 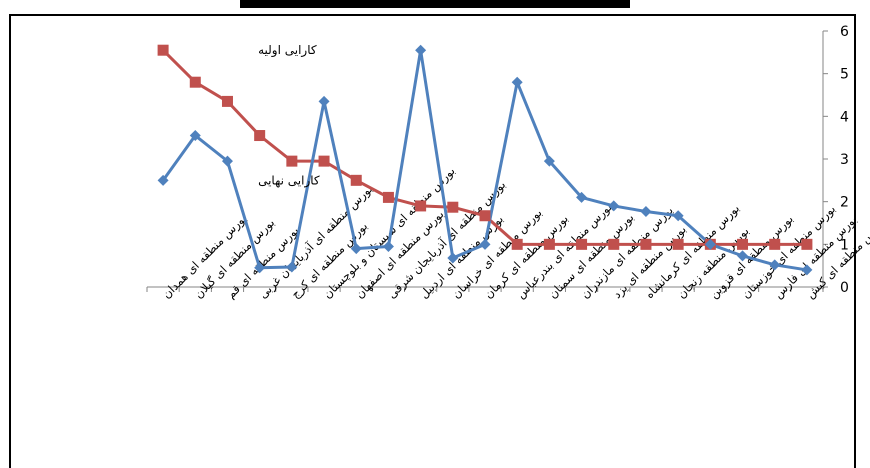 What do you see at coordinates (844, 288) in the screenshot?
I see `y-tick-label: 0` at bounding box center [844, 288].